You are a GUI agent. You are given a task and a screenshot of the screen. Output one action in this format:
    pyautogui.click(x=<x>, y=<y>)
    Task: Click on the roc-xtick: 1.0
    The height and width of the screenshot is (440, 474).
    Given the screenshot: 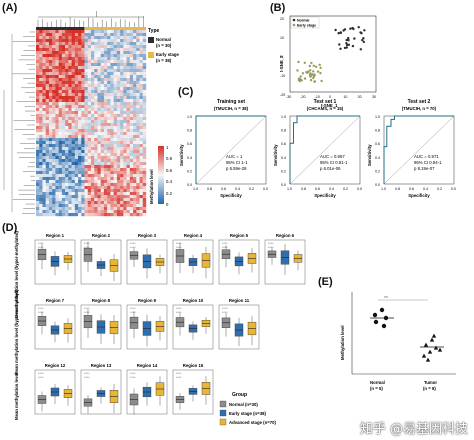 What is the action you would take?
    pyautogui.click(x=289, y=189)
    